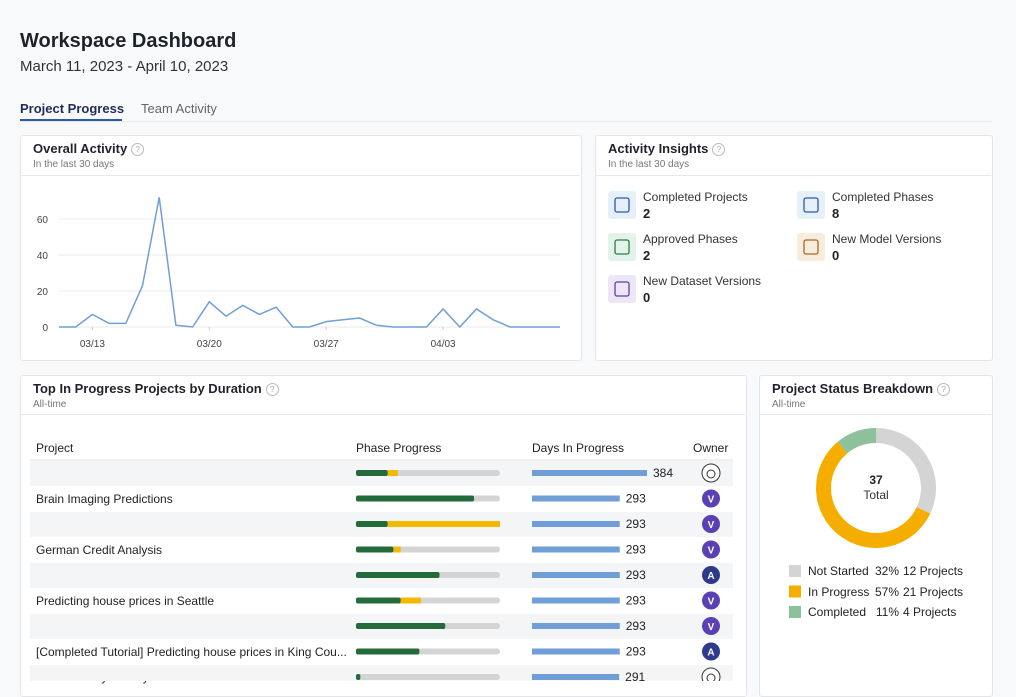  Describe the element at coordinates (43, 256) in the screenshot. I see `y-tick-label: 40` at that location.